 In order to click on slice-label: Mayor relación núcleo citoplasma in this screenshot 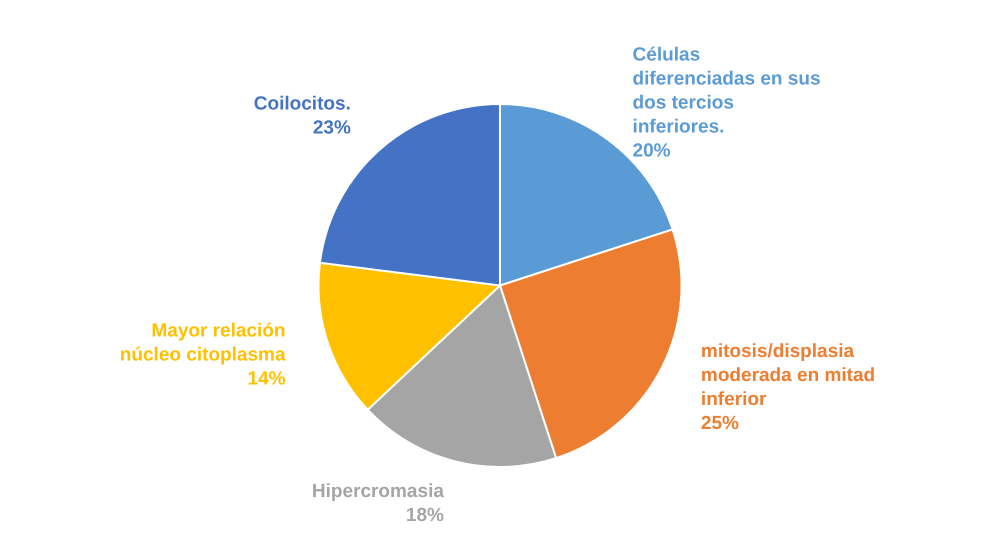, I will do `click(203, 343)`.